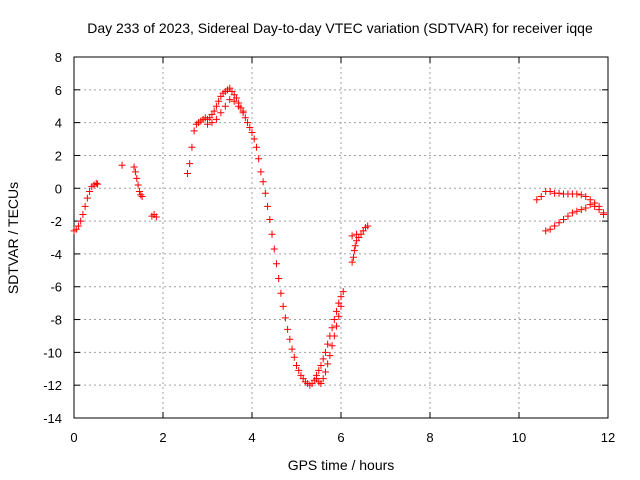  I want to click on y-tick-label: -6, so click(56, 287).